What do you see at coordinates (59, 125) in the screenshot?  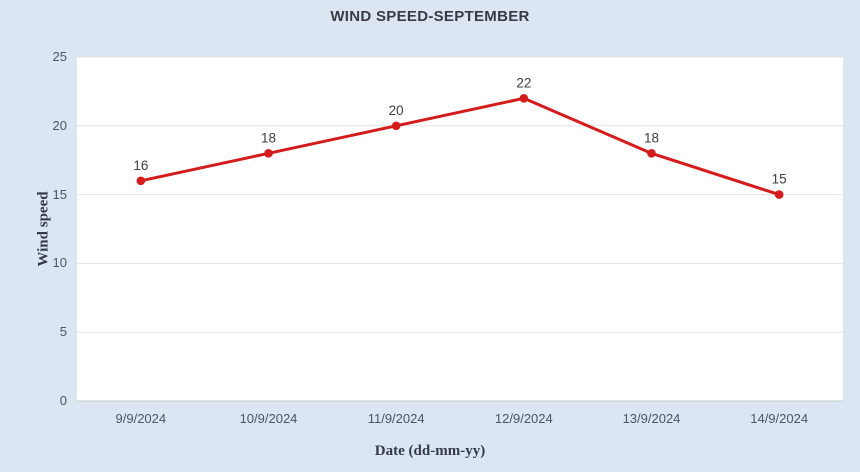 I see `y-tick-label: 20` at bounding box center [59, 125].